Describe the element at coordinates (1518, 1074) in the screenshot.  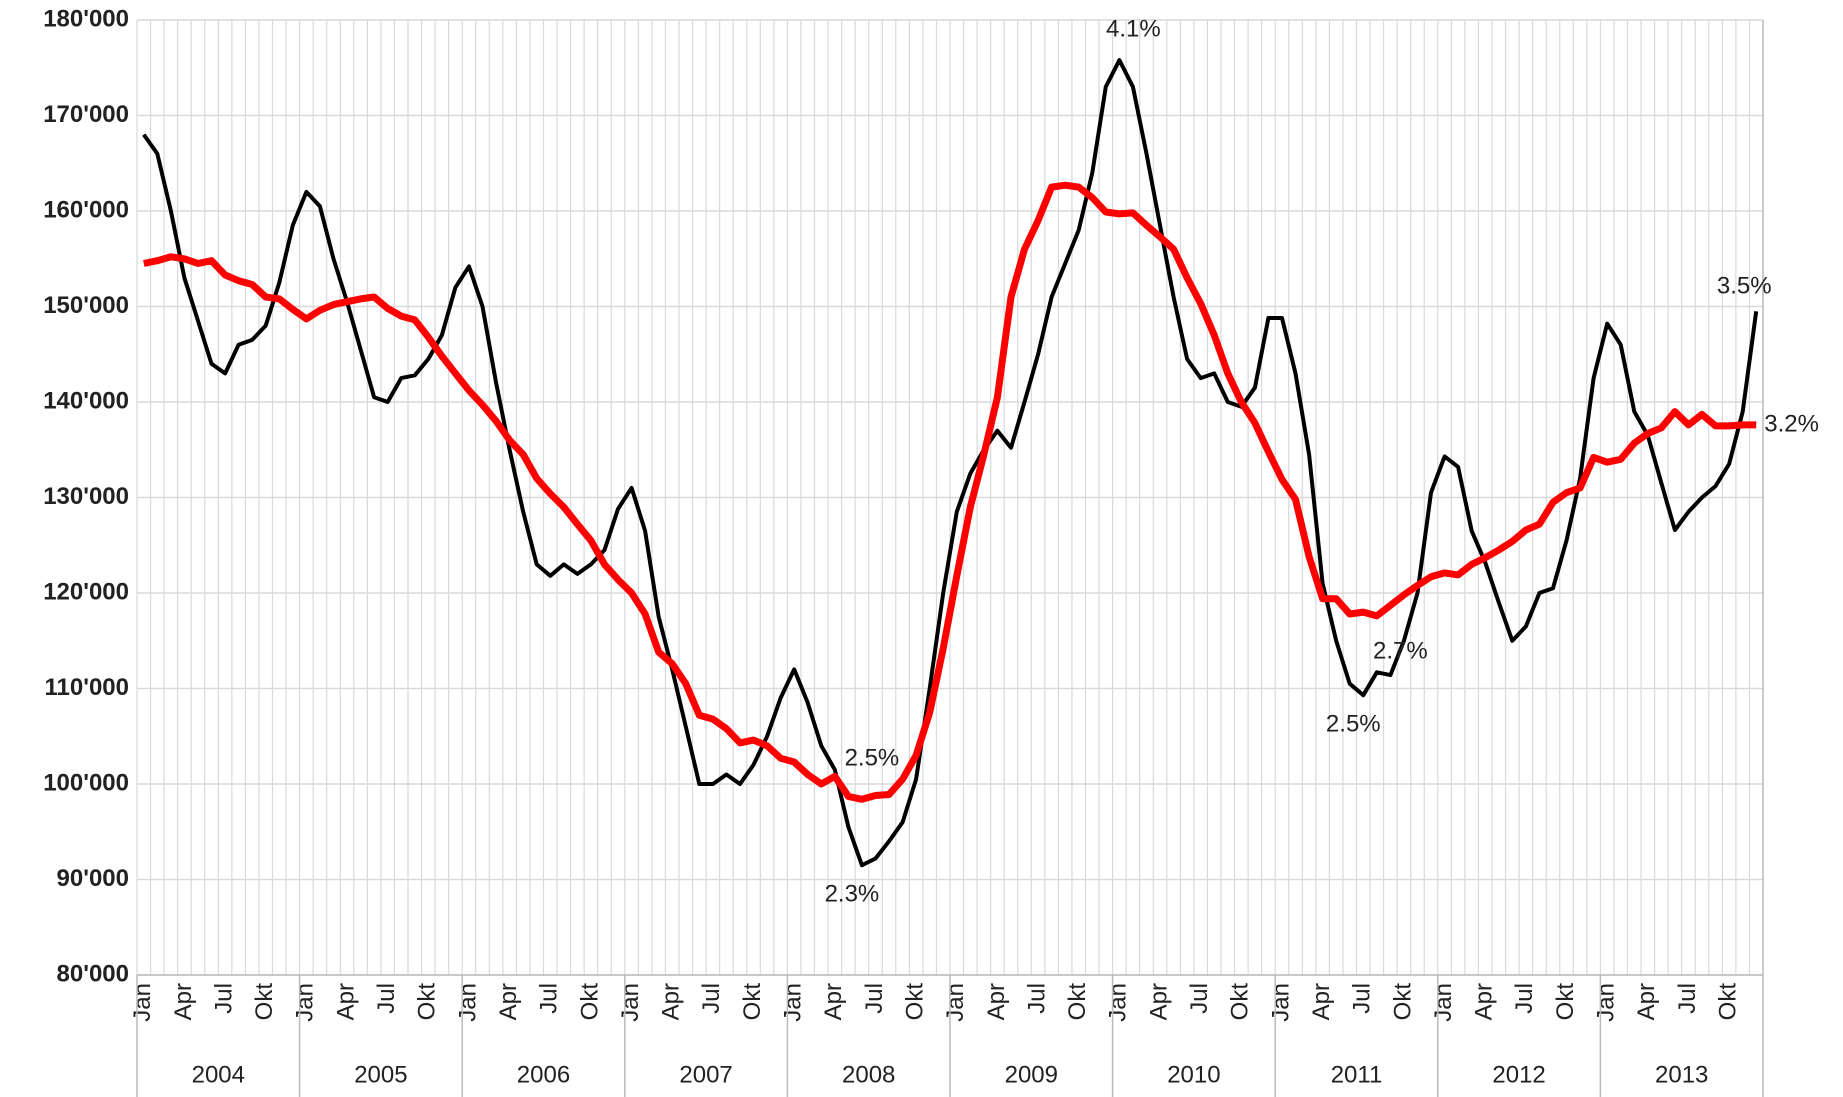
I see `group-label: 2012` at that location.